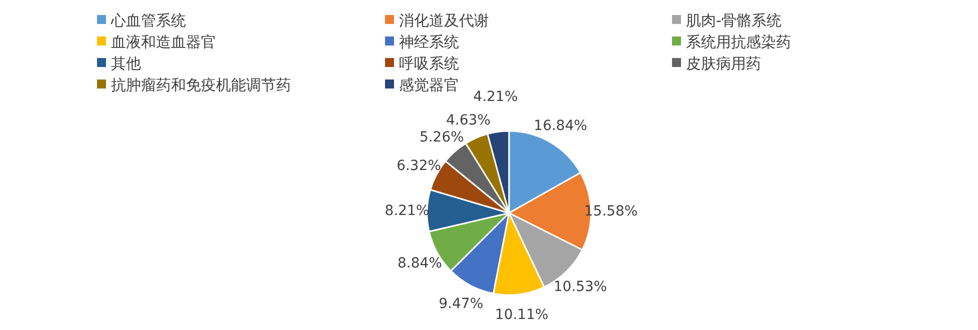 This screenshot has height=330, width=978. Describe the element at coordinates (126, 63) in the screenshot. I see `legend-label: 其他` at that location.